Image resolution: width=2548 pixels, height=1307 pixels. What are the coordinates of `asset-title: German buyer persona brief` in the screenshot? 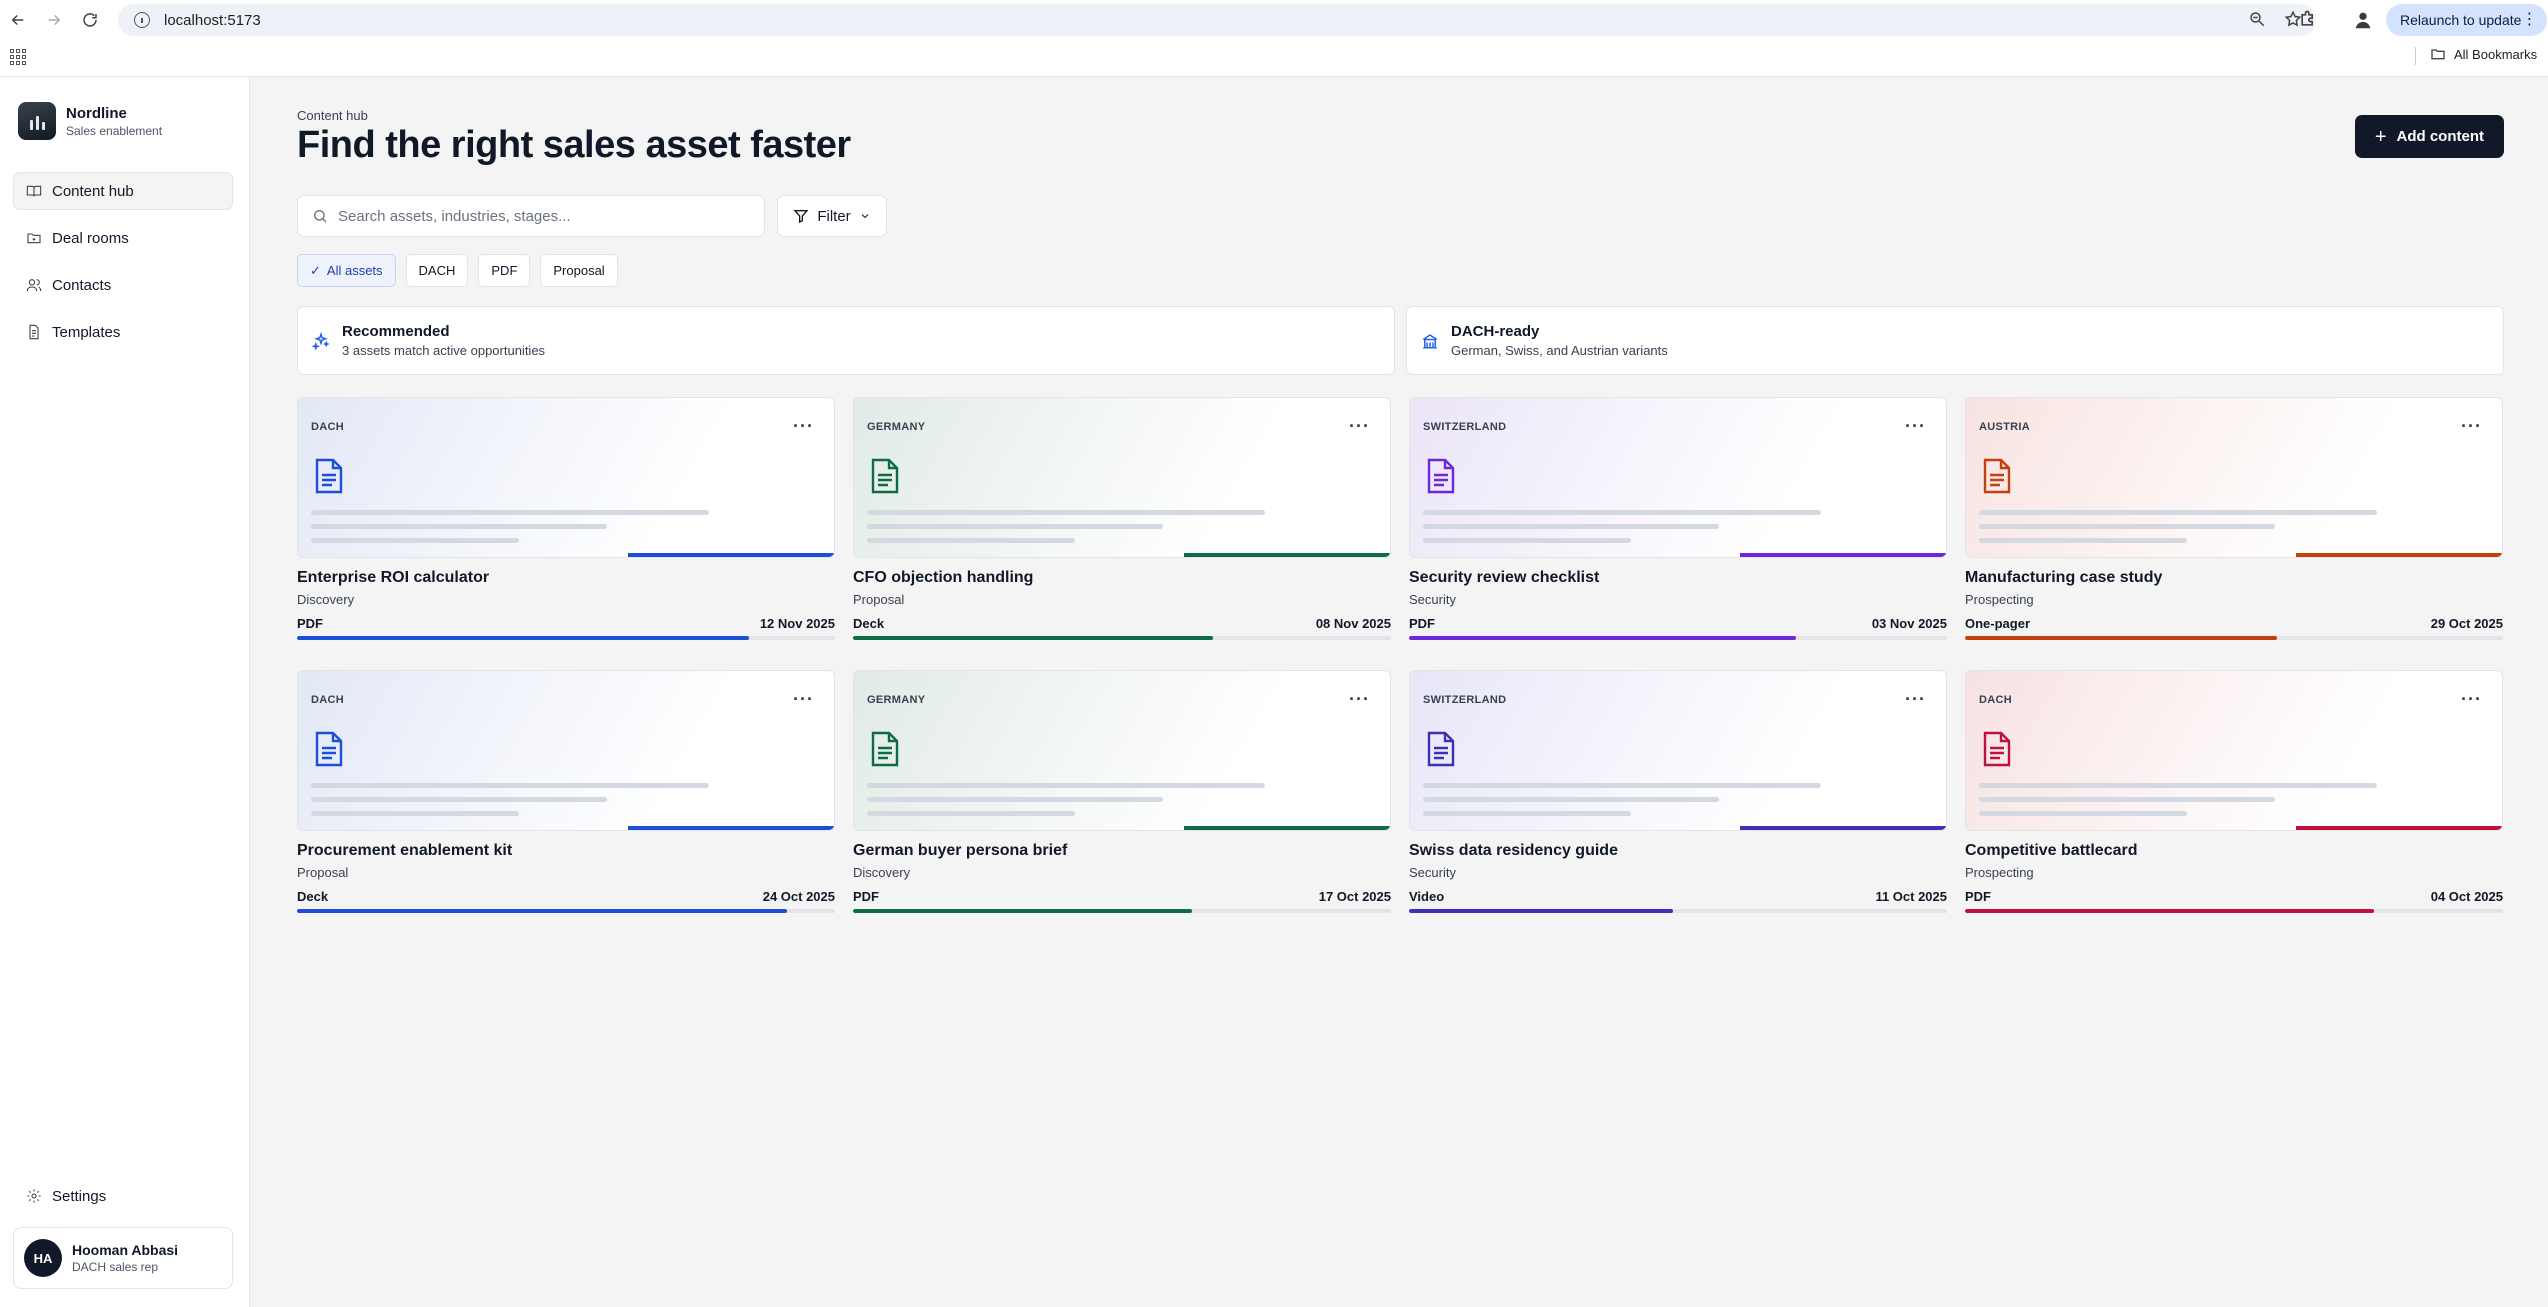 It's located at (960, 850).